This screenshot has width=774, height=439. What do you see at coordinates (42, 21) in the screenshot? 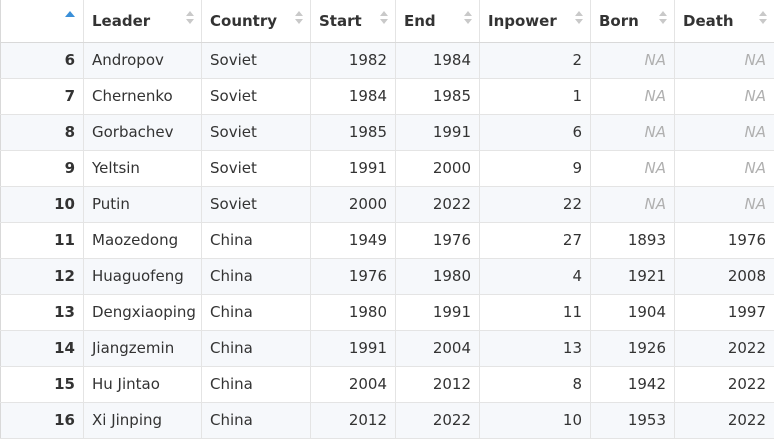
I see `header-row-index` at bounding box center [42, 21].